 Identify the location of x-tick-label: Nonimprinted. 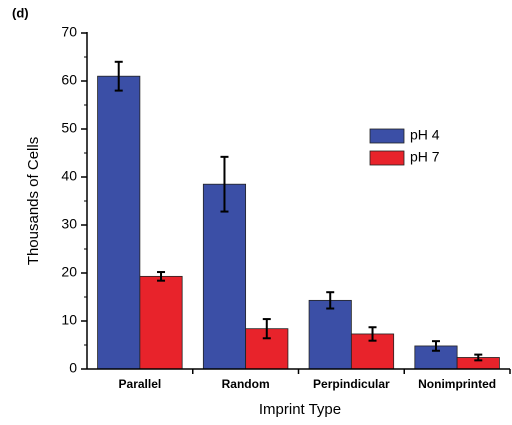
(457, 384).